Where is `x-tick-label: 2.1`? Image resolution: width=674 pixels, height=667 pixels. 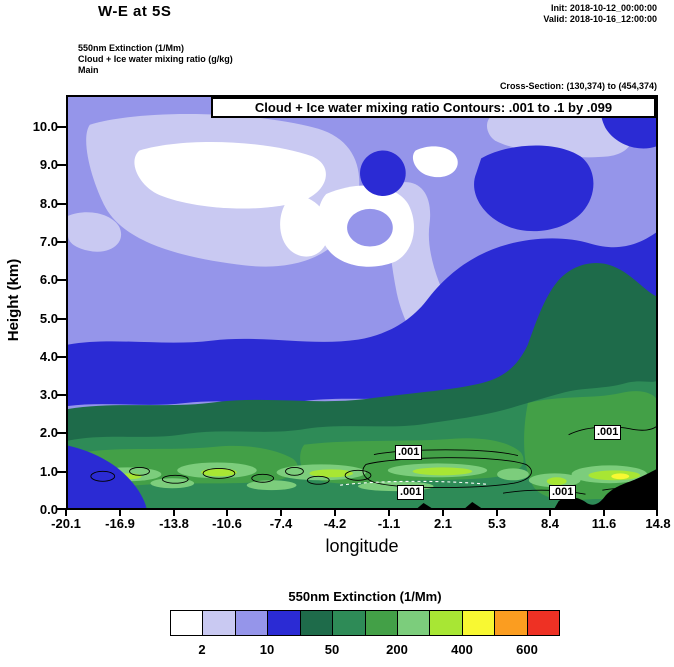 x-tick-label: 2.1 is located at coordinates (443, 523).